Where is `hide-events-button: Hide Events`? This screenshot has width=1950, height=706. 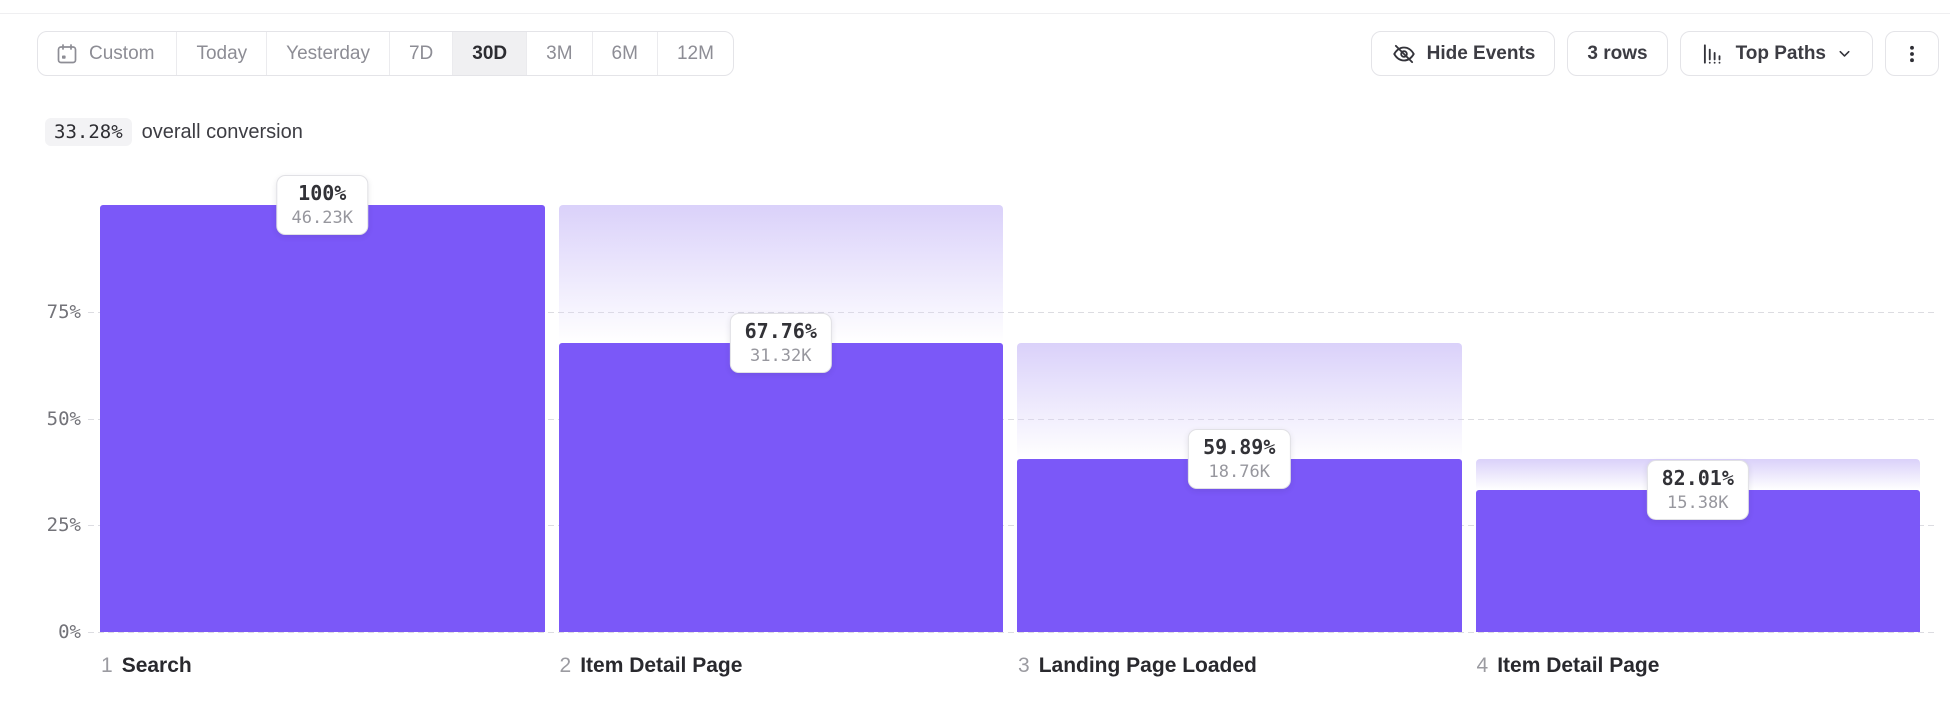 hide-events-button: Hide Events is located at coordinates (1463, 53).